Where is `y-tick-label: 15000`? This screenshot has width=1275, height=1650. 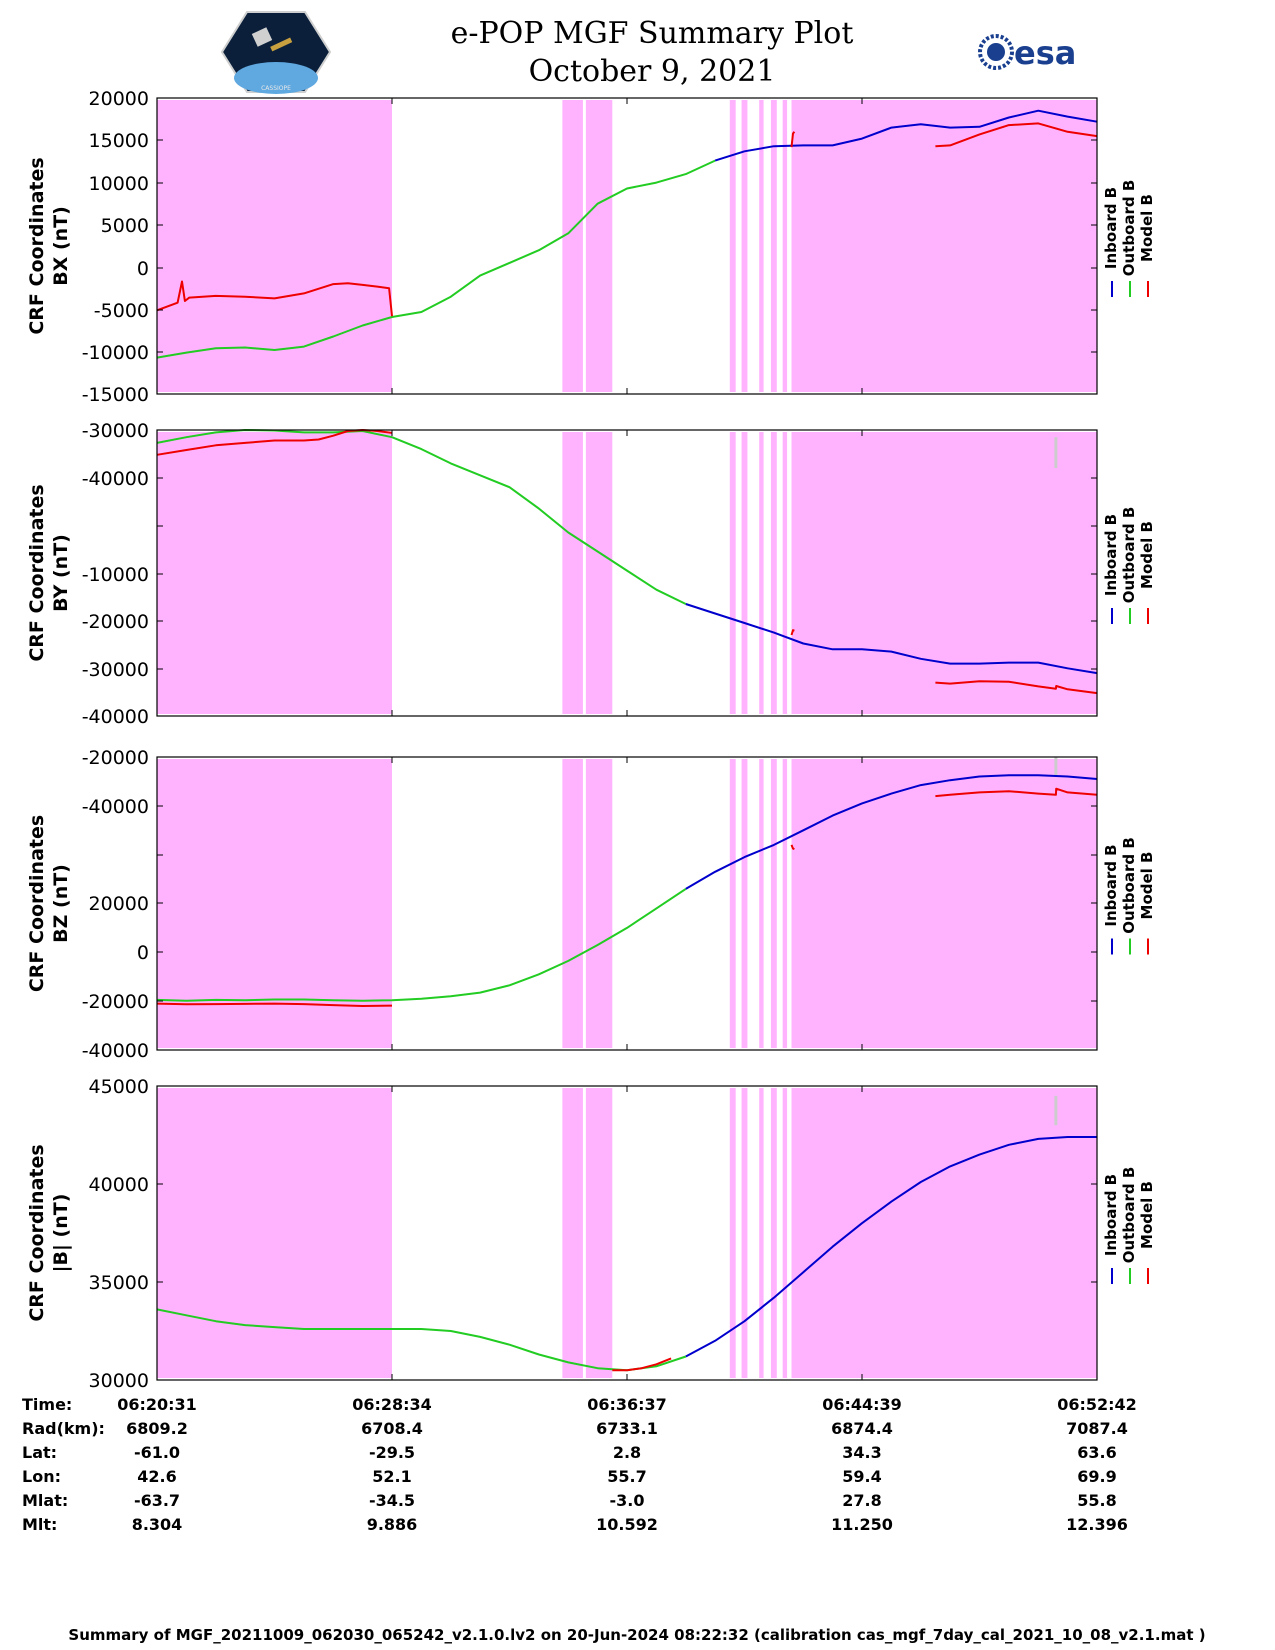
y-tick-label: 15000 is located at coordinates (119, 141).